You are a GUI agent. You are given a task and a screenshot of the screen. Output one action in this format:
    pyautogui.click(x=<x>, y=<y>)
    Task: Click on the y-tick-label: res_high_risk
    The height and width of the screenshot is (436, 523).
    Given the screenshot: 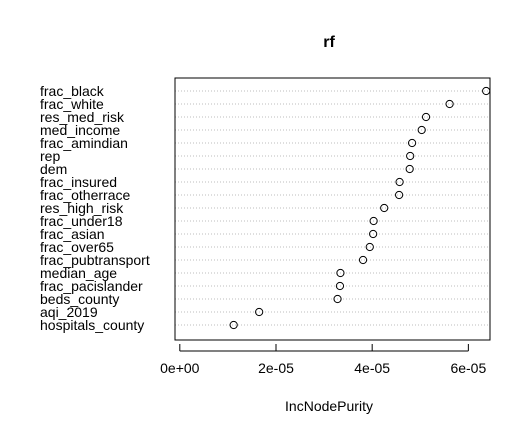 What is the action you would take?
    pyautogui.click(x=82, y=208)
    